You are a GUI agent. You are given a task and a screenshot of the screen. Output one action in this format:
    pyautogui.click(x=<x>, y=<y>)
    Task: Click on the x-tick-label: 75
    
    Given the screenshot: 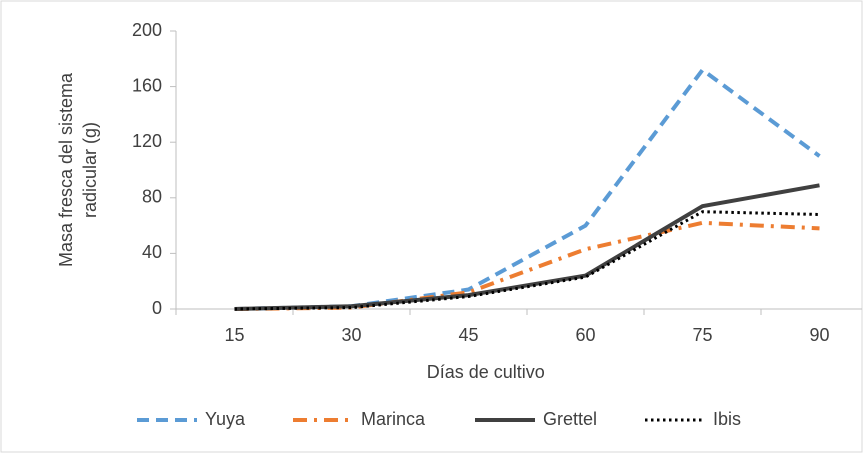 What is the action you would take?
    pyautogui.click(x=702, y=335)
    